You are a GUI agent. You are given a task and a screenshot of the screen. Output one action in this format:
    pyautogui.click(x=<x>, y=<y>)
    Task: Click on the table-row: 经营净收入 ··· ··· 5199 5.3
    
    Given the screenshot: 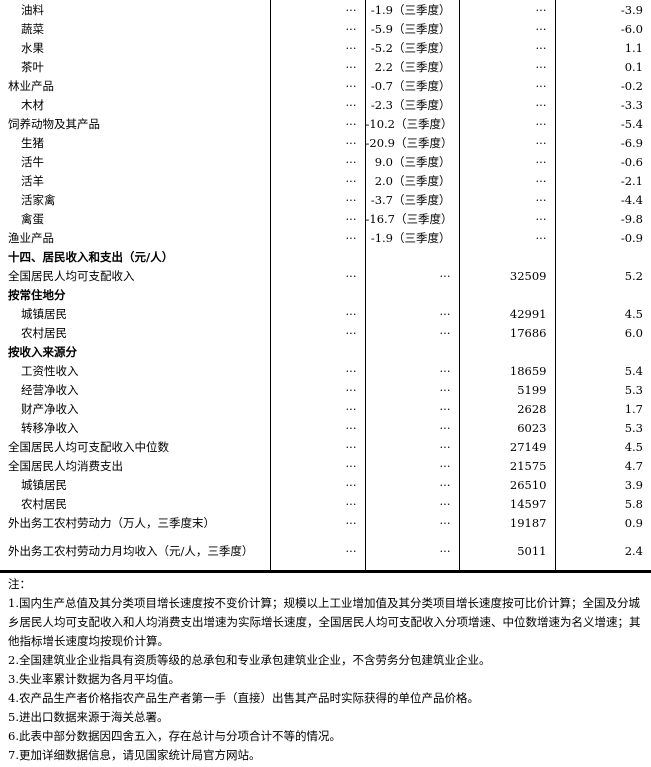 What is the action you would take?
    pyautogui.click(x=325, y=389)
    